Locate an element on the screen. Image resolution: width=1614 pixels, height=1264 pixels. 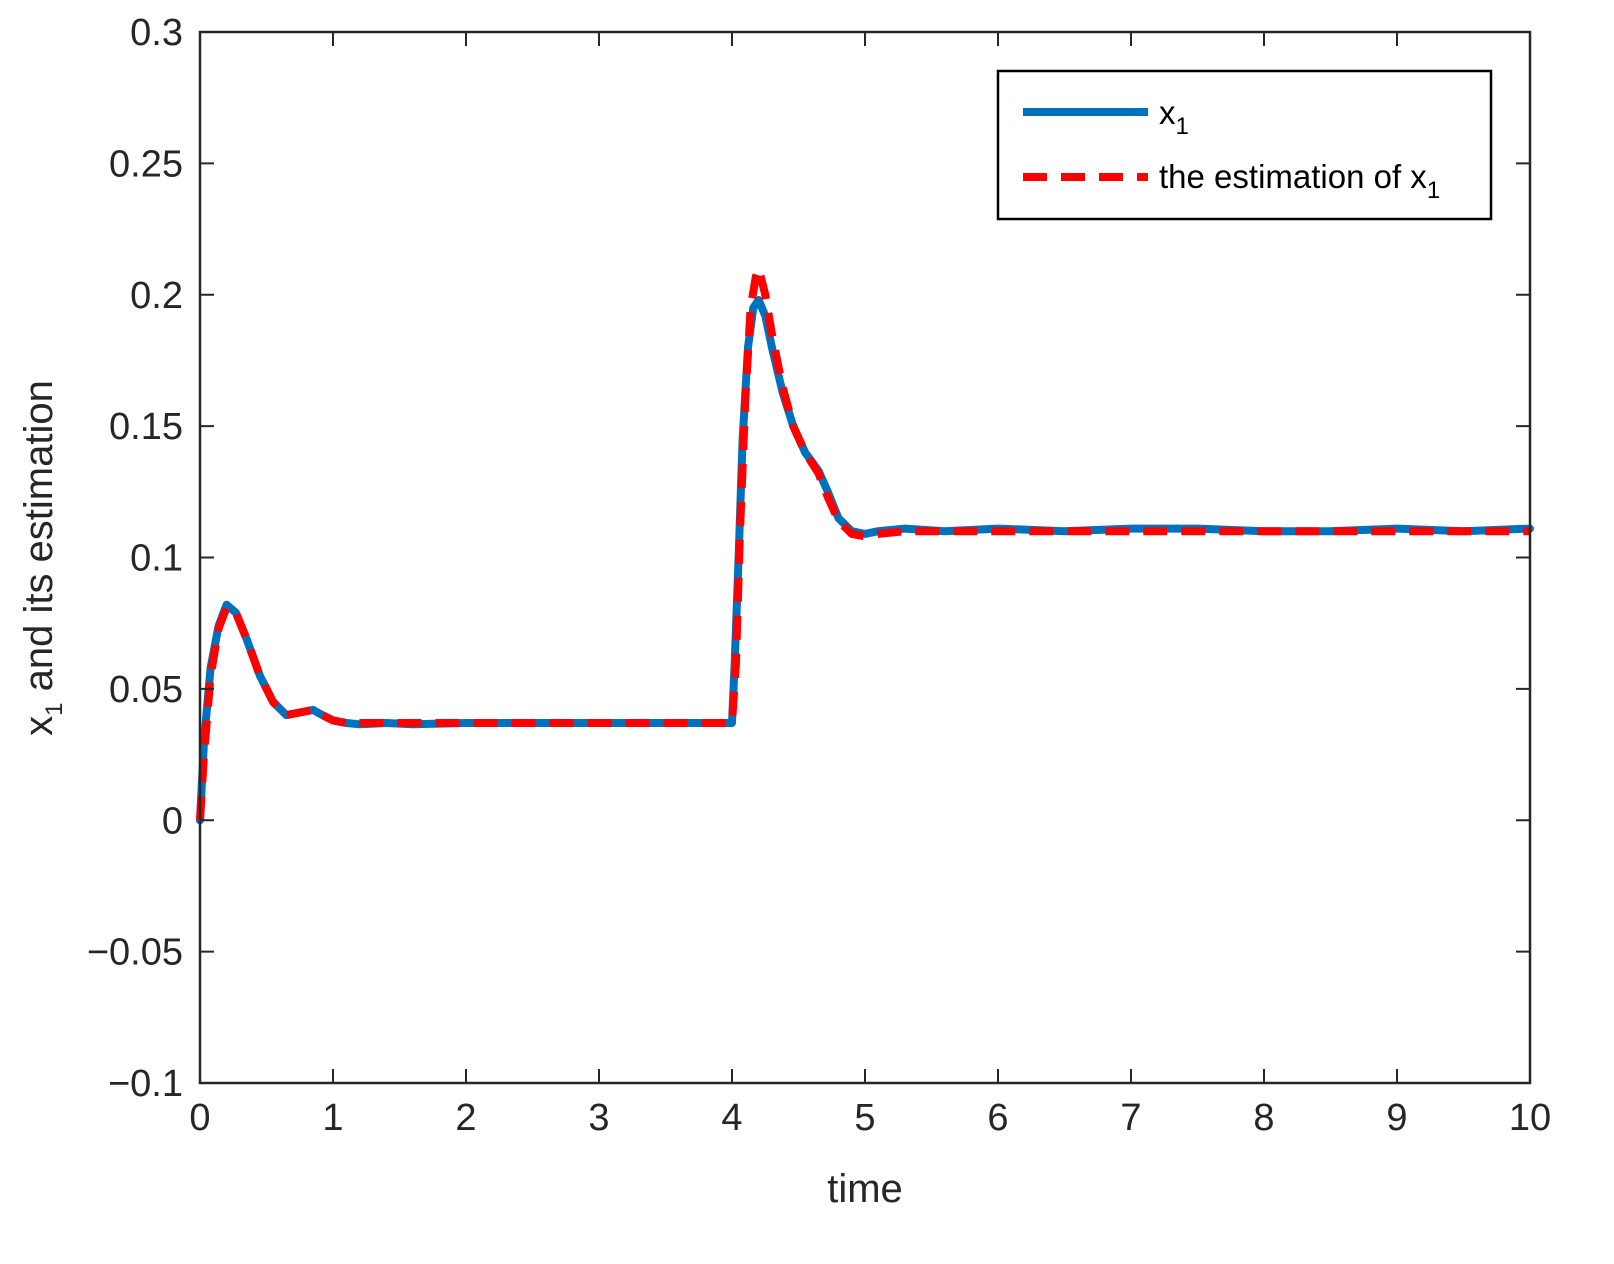
legend: x1 the estimation of x1 is located at coordinates (1244, 145).